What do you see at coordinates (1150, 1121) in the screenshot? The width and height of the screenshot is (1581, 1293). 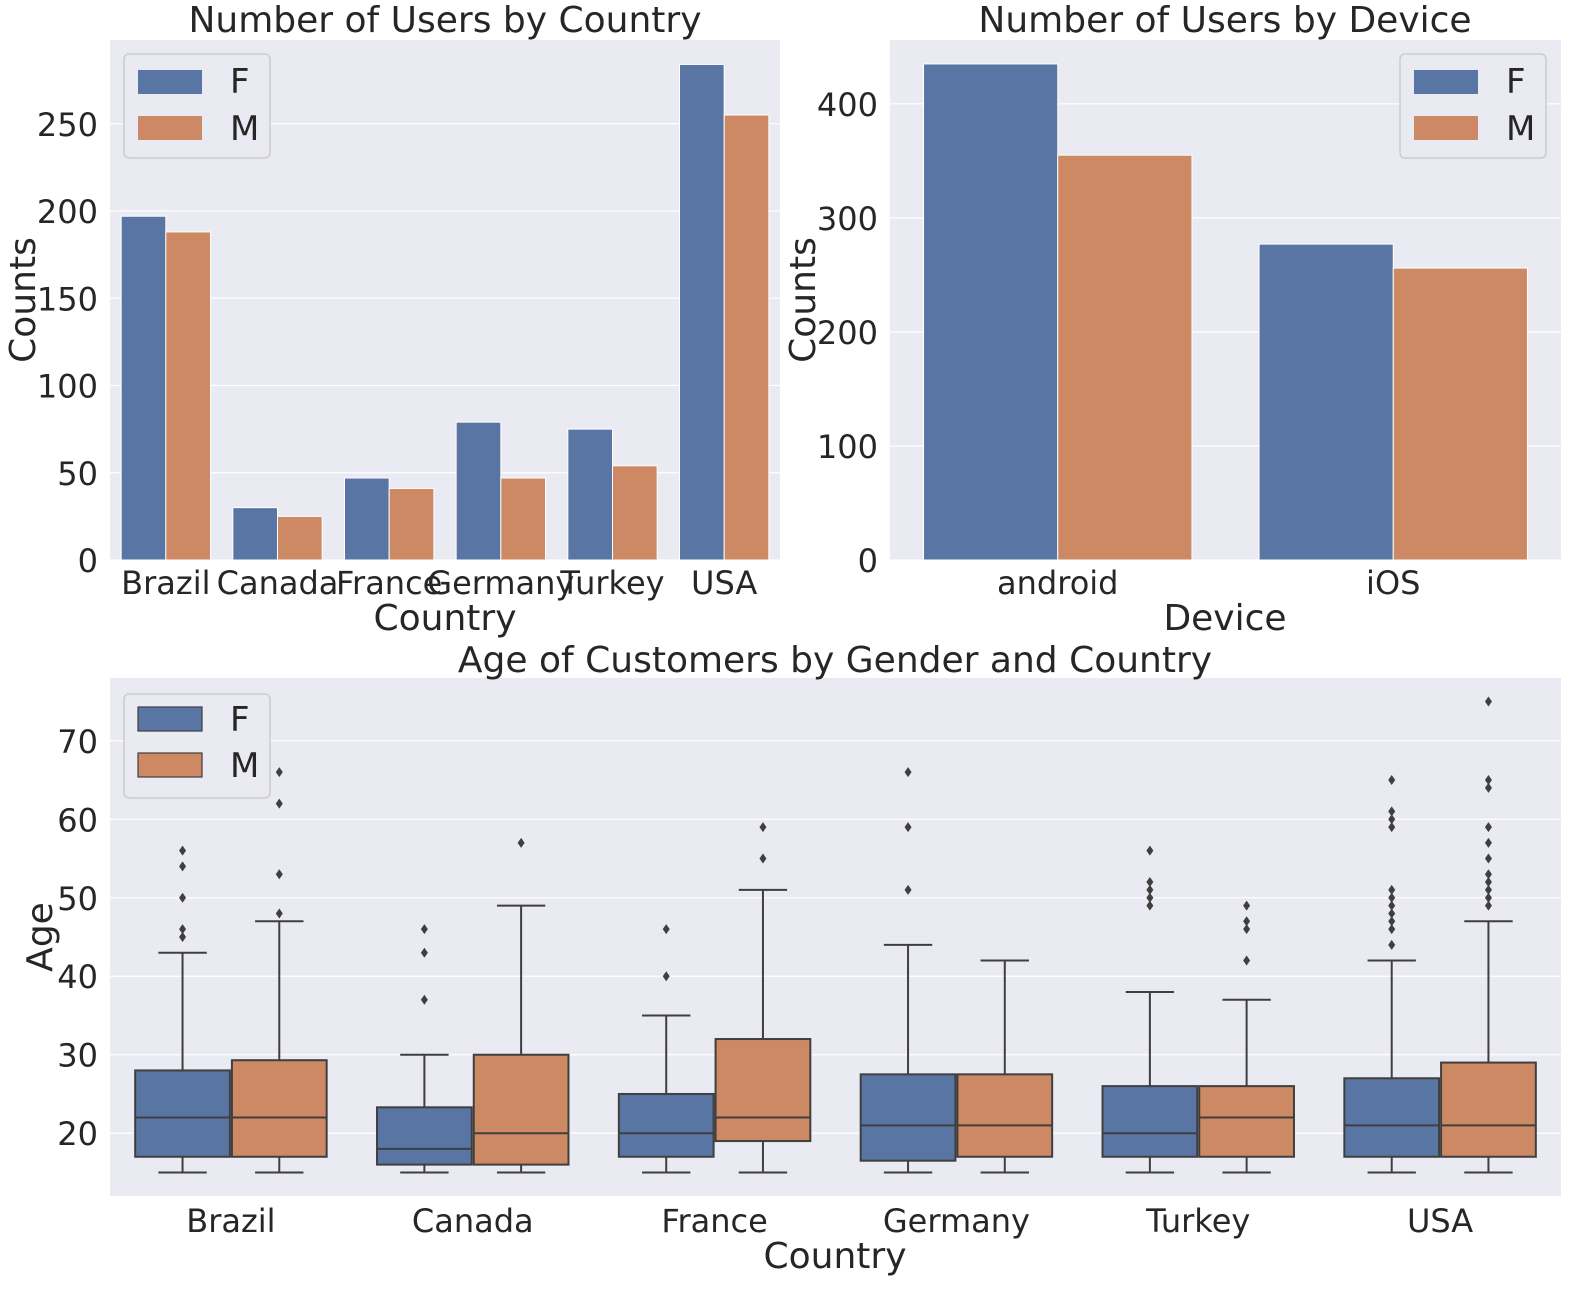 I see `box-turkey-f` at bounding box center [1150, 1121].